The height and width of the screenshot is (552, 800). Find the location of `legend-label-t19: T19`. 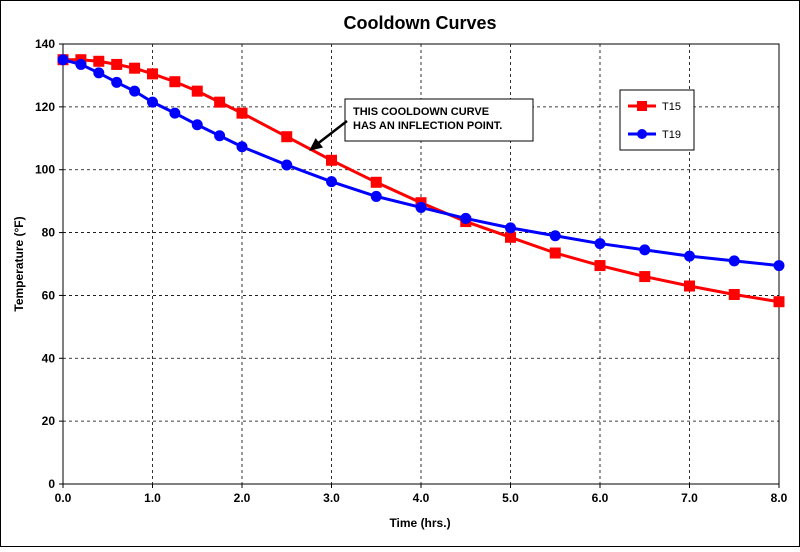

legend-label-t19: T19 is located at coordinates (671, 135).